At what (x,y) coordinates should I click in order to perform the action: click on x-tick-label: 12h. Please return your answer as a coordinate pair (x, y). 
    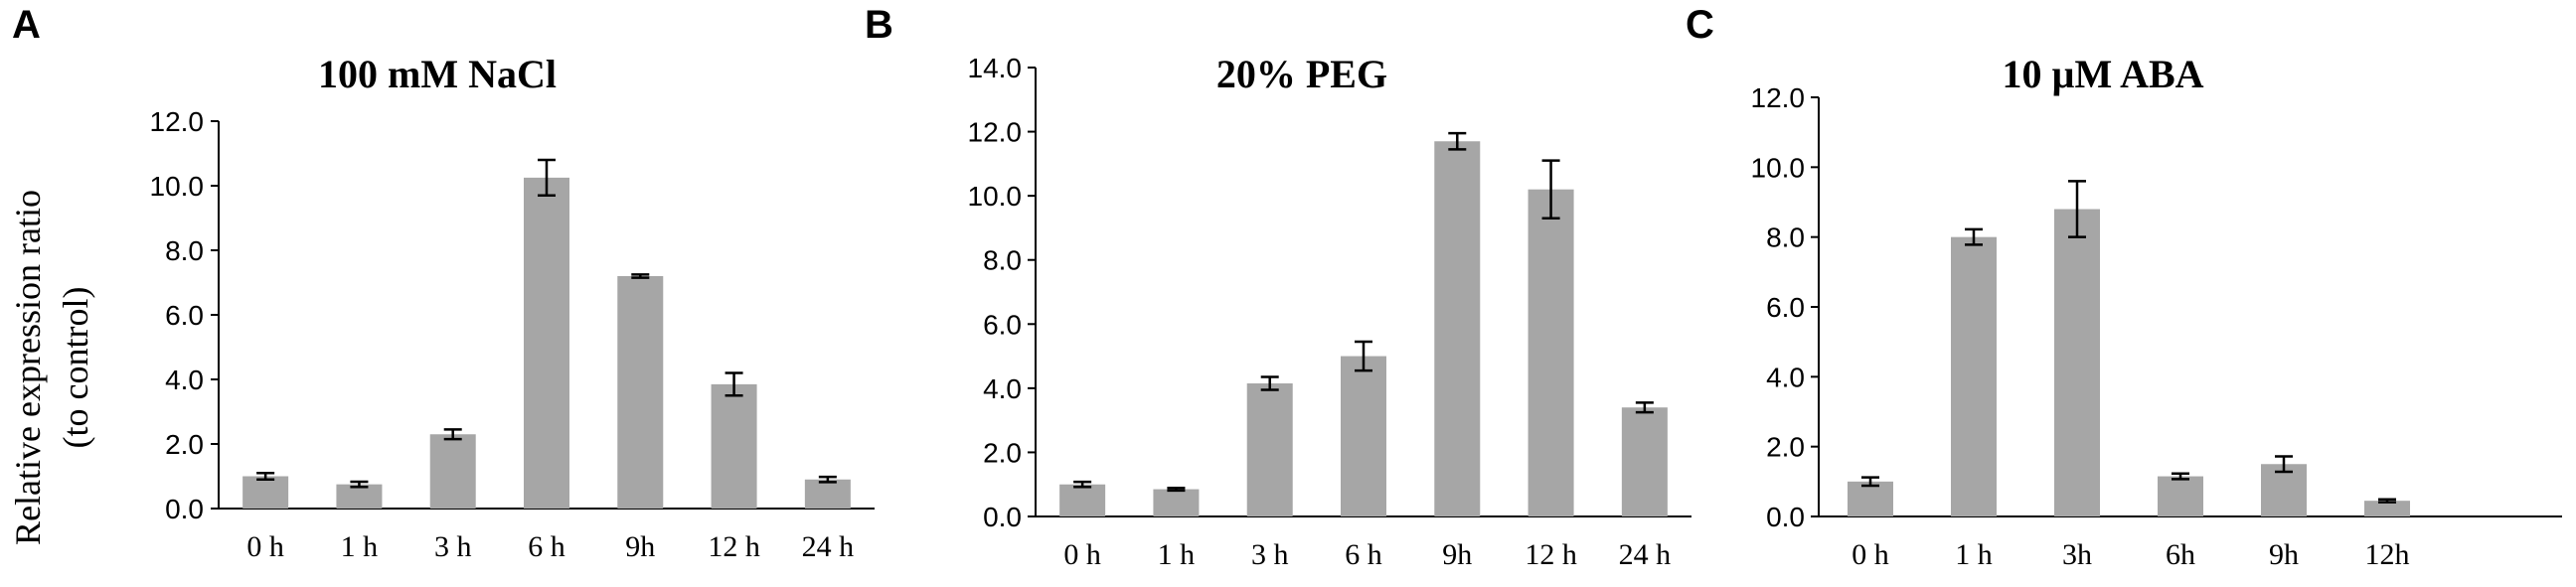
    Looking at the image, I should click on (2387, 555).